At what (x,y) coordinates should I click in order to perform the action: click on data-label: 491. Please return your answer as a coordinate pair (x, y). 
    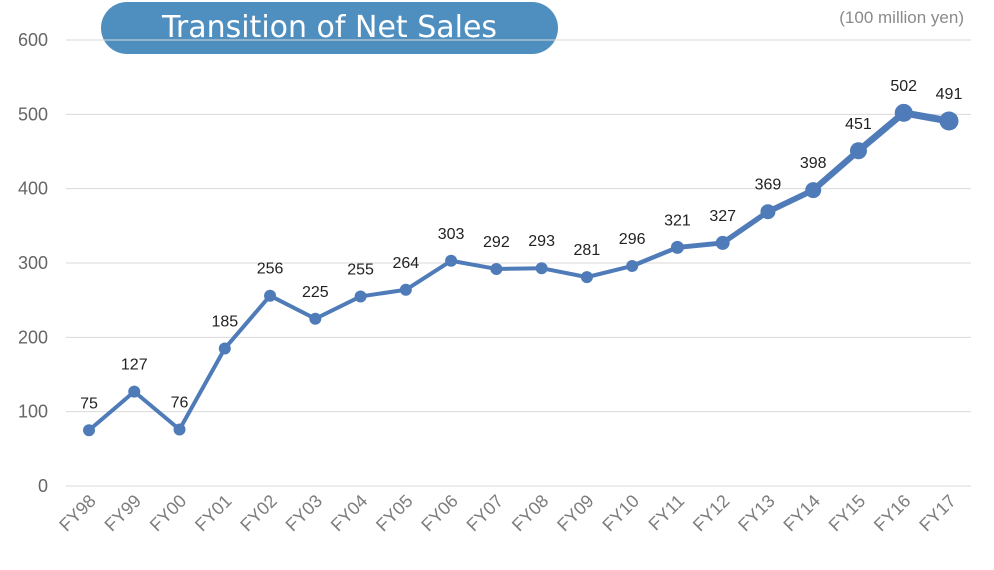
    Looking at the image, I should click on (949, 94).